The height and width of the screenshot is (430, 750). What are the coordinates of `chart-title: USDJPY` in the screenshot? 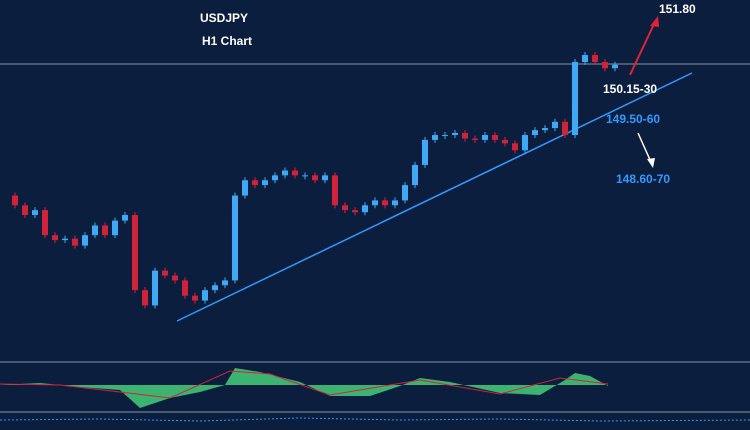 It's located at (224, 18).